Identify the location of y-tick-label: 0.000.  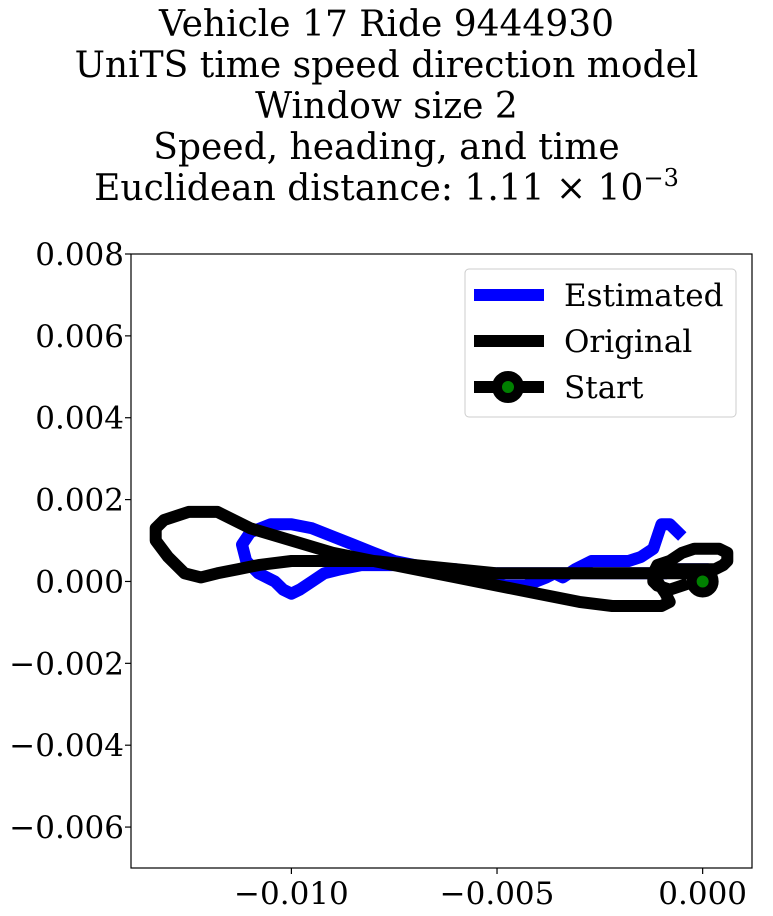
(79, 582).